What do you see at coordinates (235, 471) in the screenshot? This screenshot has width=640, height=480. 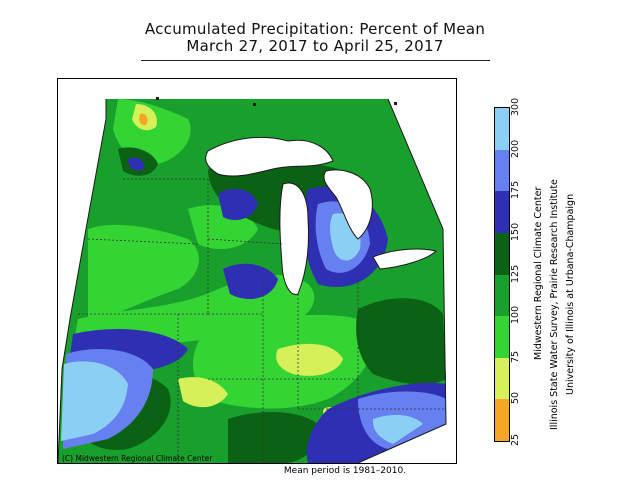 I see `mean-period-note: Mean period is 1981–2010.` at bounding box center [235, 471].